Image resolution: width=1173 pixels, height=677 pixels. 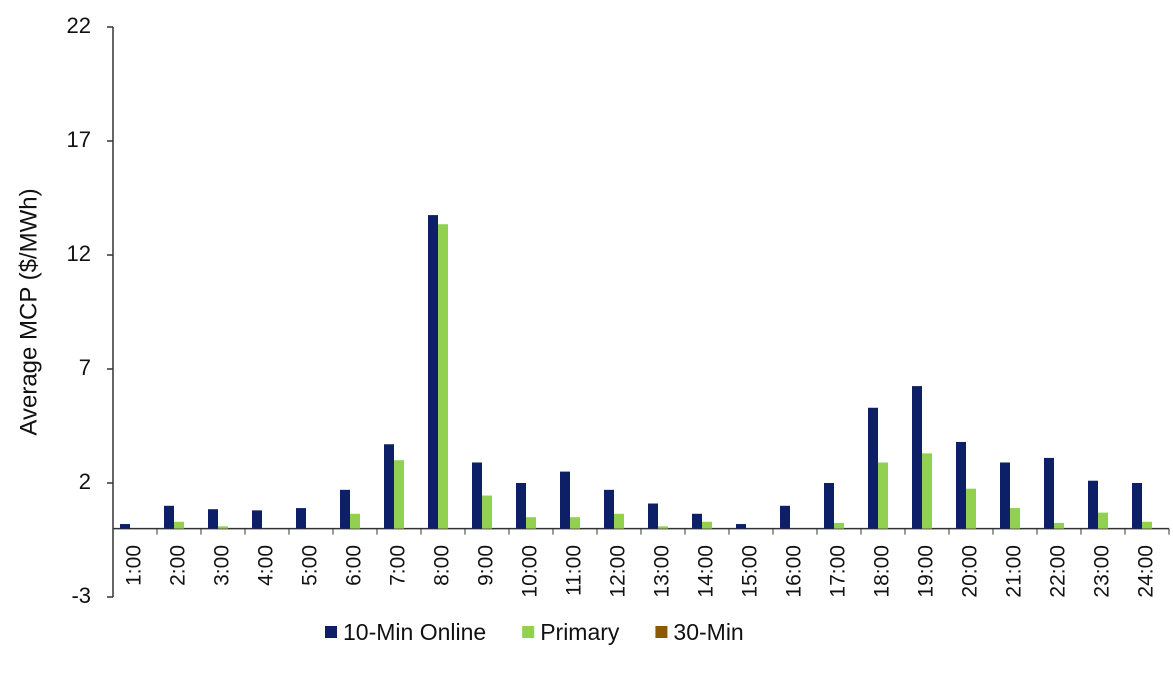 I want to click on x-tick-label: 10:00, so click(x=530, y=571).